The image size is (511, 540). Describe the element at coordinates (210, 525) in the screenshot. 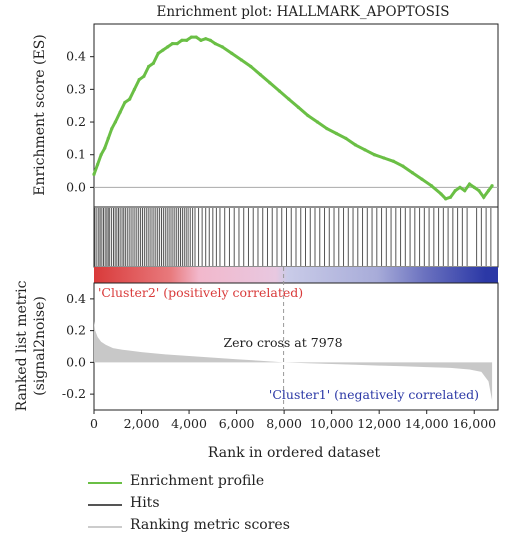

I see `legend-label-ranking-metric-scores: Ranking metric scores` at that location.